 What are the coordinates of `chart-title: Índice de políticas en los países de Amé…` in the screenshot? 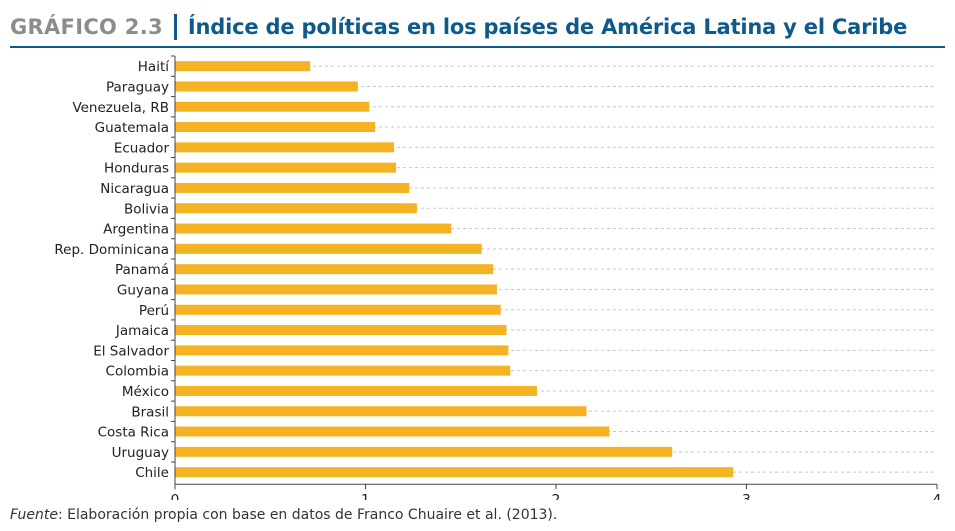 It's located at (547, 27).